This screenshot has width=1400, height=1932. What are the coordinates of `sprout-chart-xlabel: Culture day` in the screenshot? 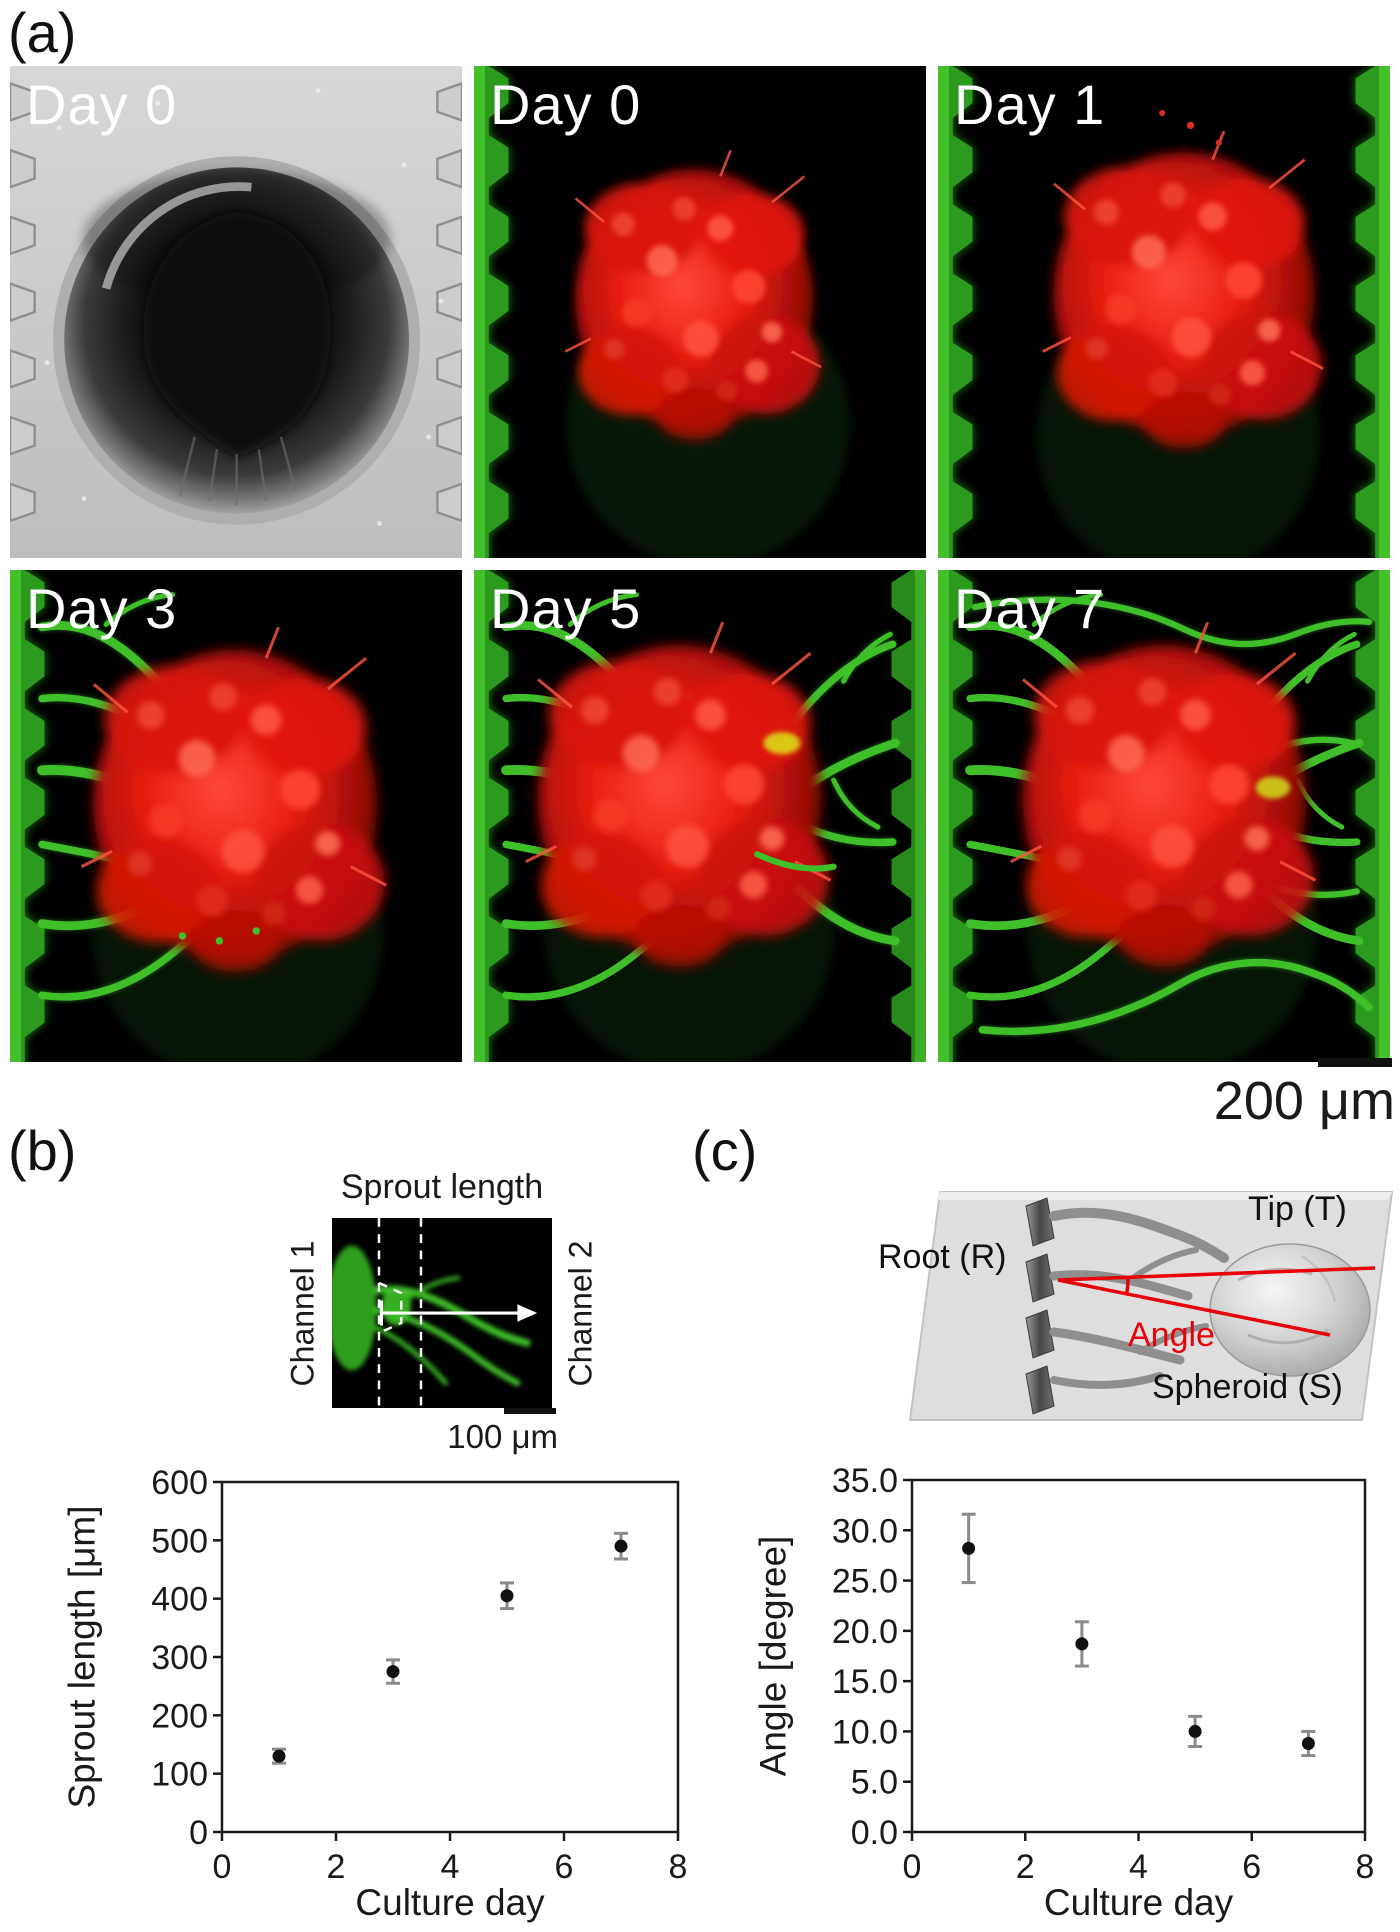 It's located at (450, 1902).